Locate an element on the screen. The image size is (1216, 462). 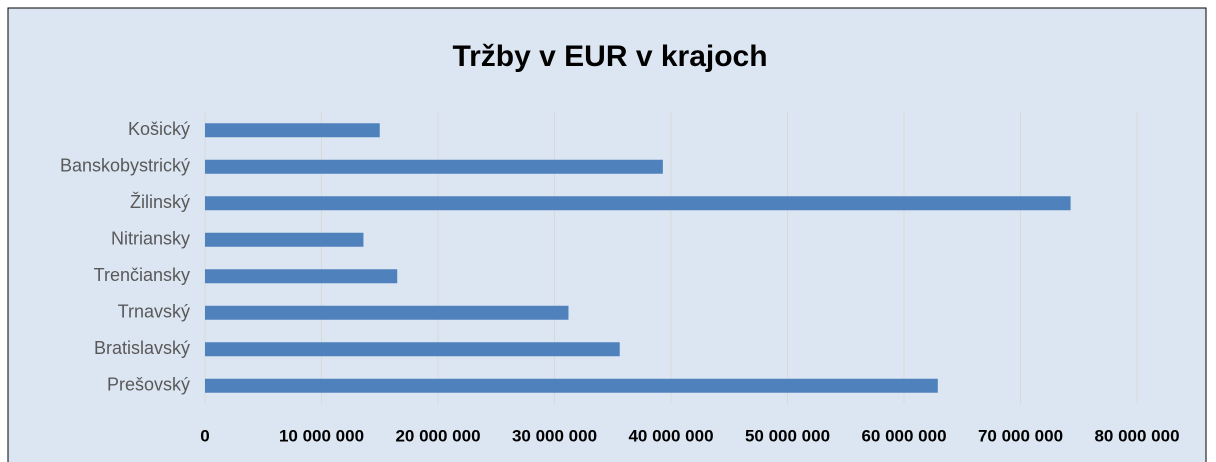
x-tick-label: 40 000 000 is located at coordinates (670, 435).